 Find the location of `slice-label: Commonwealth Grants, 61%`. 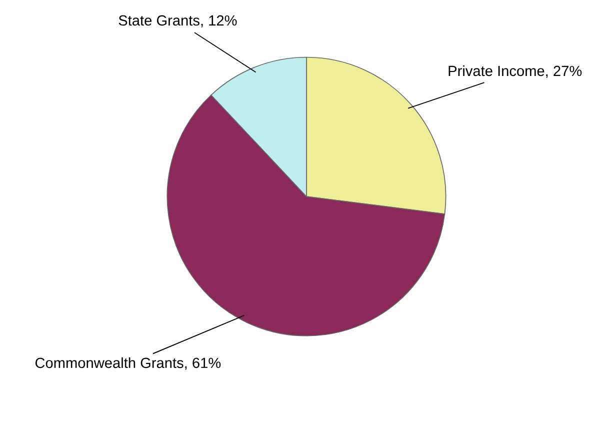

slice-label: Commonwealth Grants, 61% is located at coordinates (128, 363).